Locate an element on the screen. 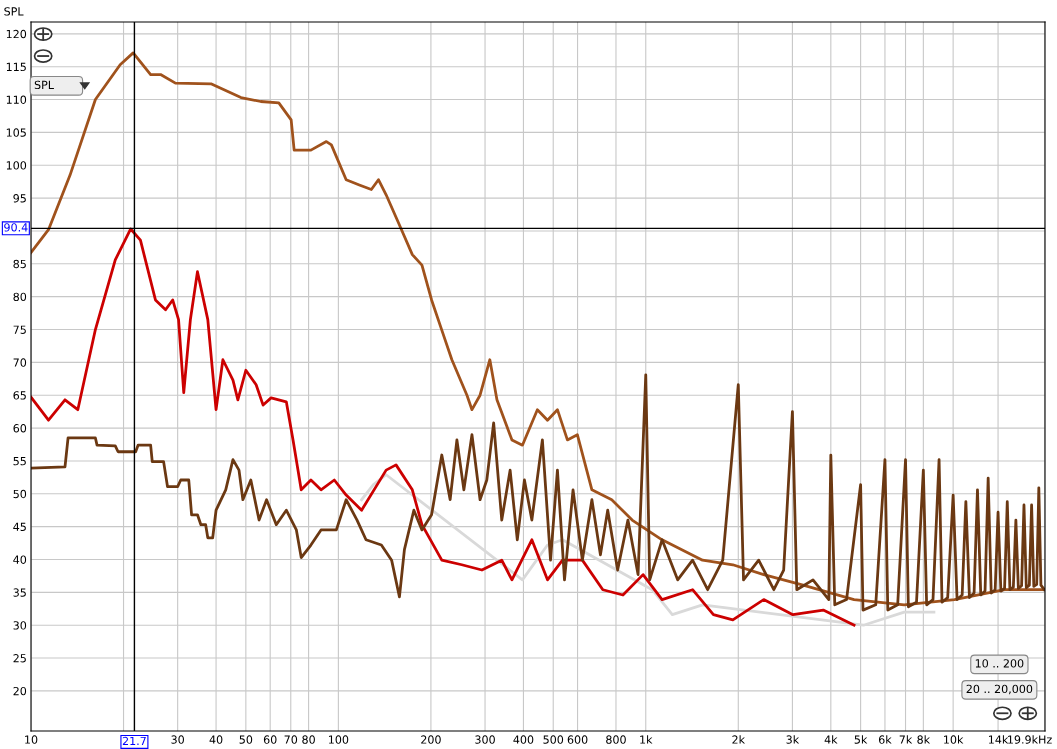  x-tick-label: 6k is located at coordinates (885, 739).